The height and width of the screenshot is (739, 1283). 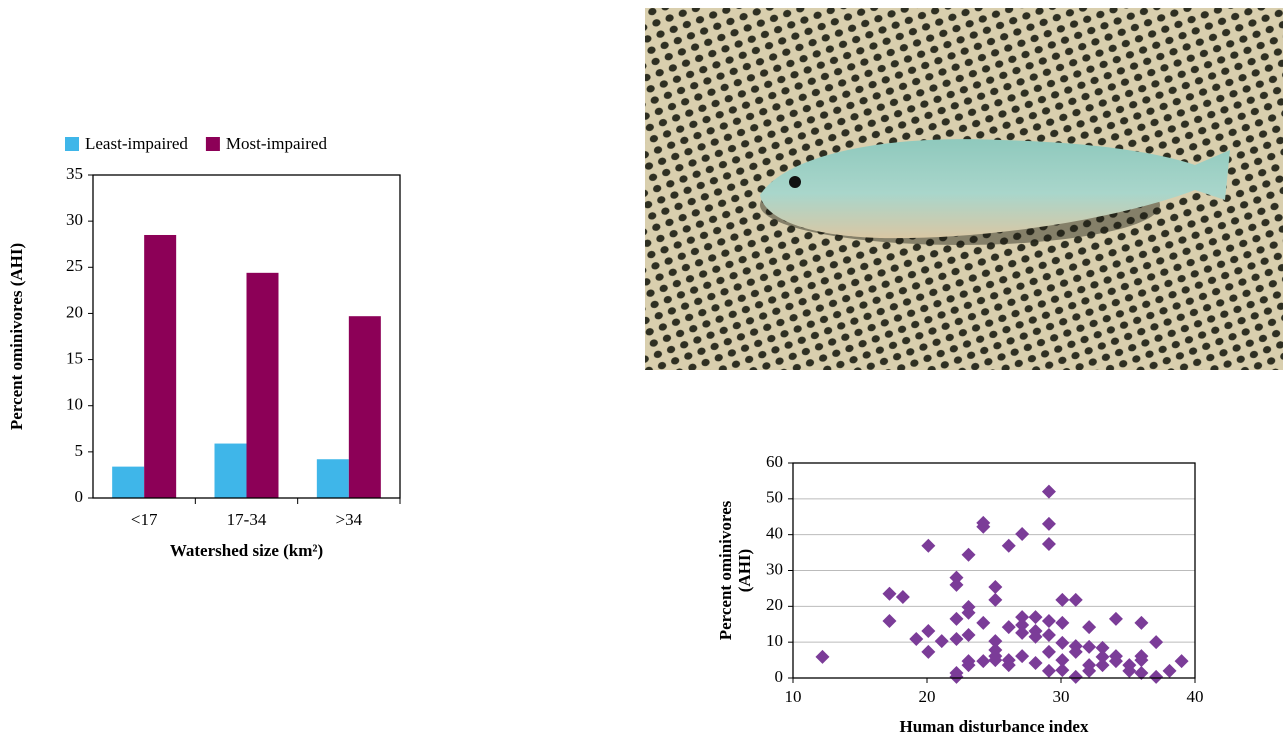 I want to click on x-axis-label: Human disturbance index, so click(x=994, y=726).